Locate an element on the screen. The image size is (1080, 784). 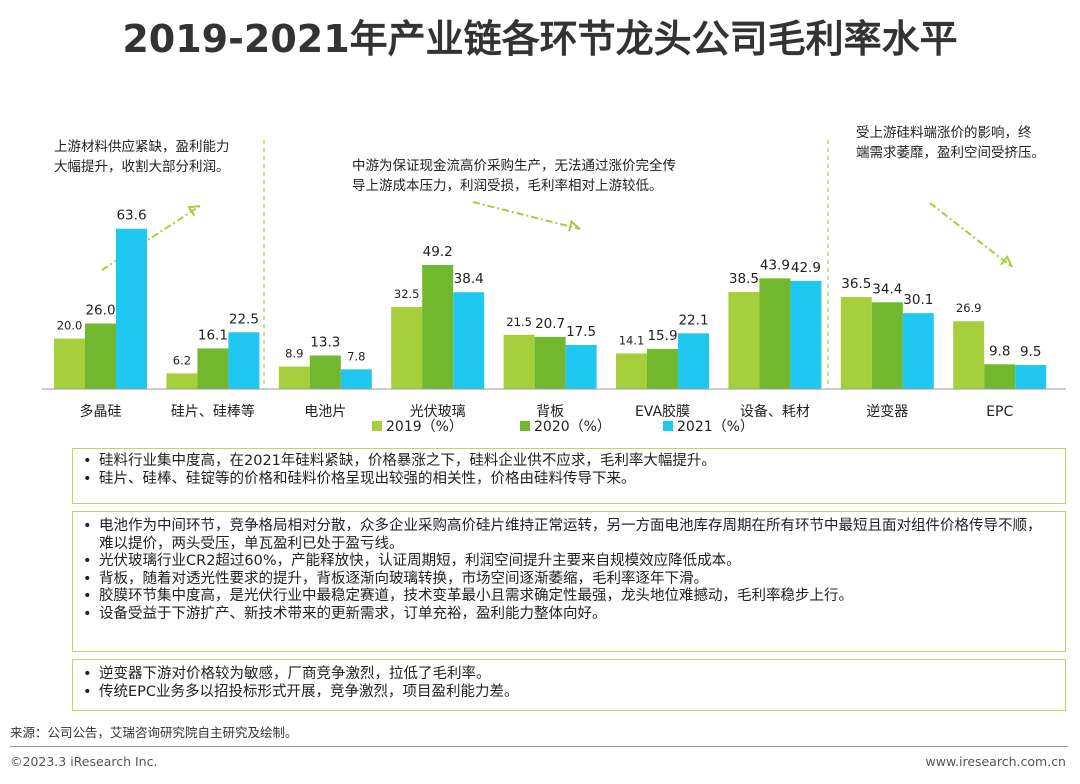
value-label: 9.8 is located at coordinates (999, 351).